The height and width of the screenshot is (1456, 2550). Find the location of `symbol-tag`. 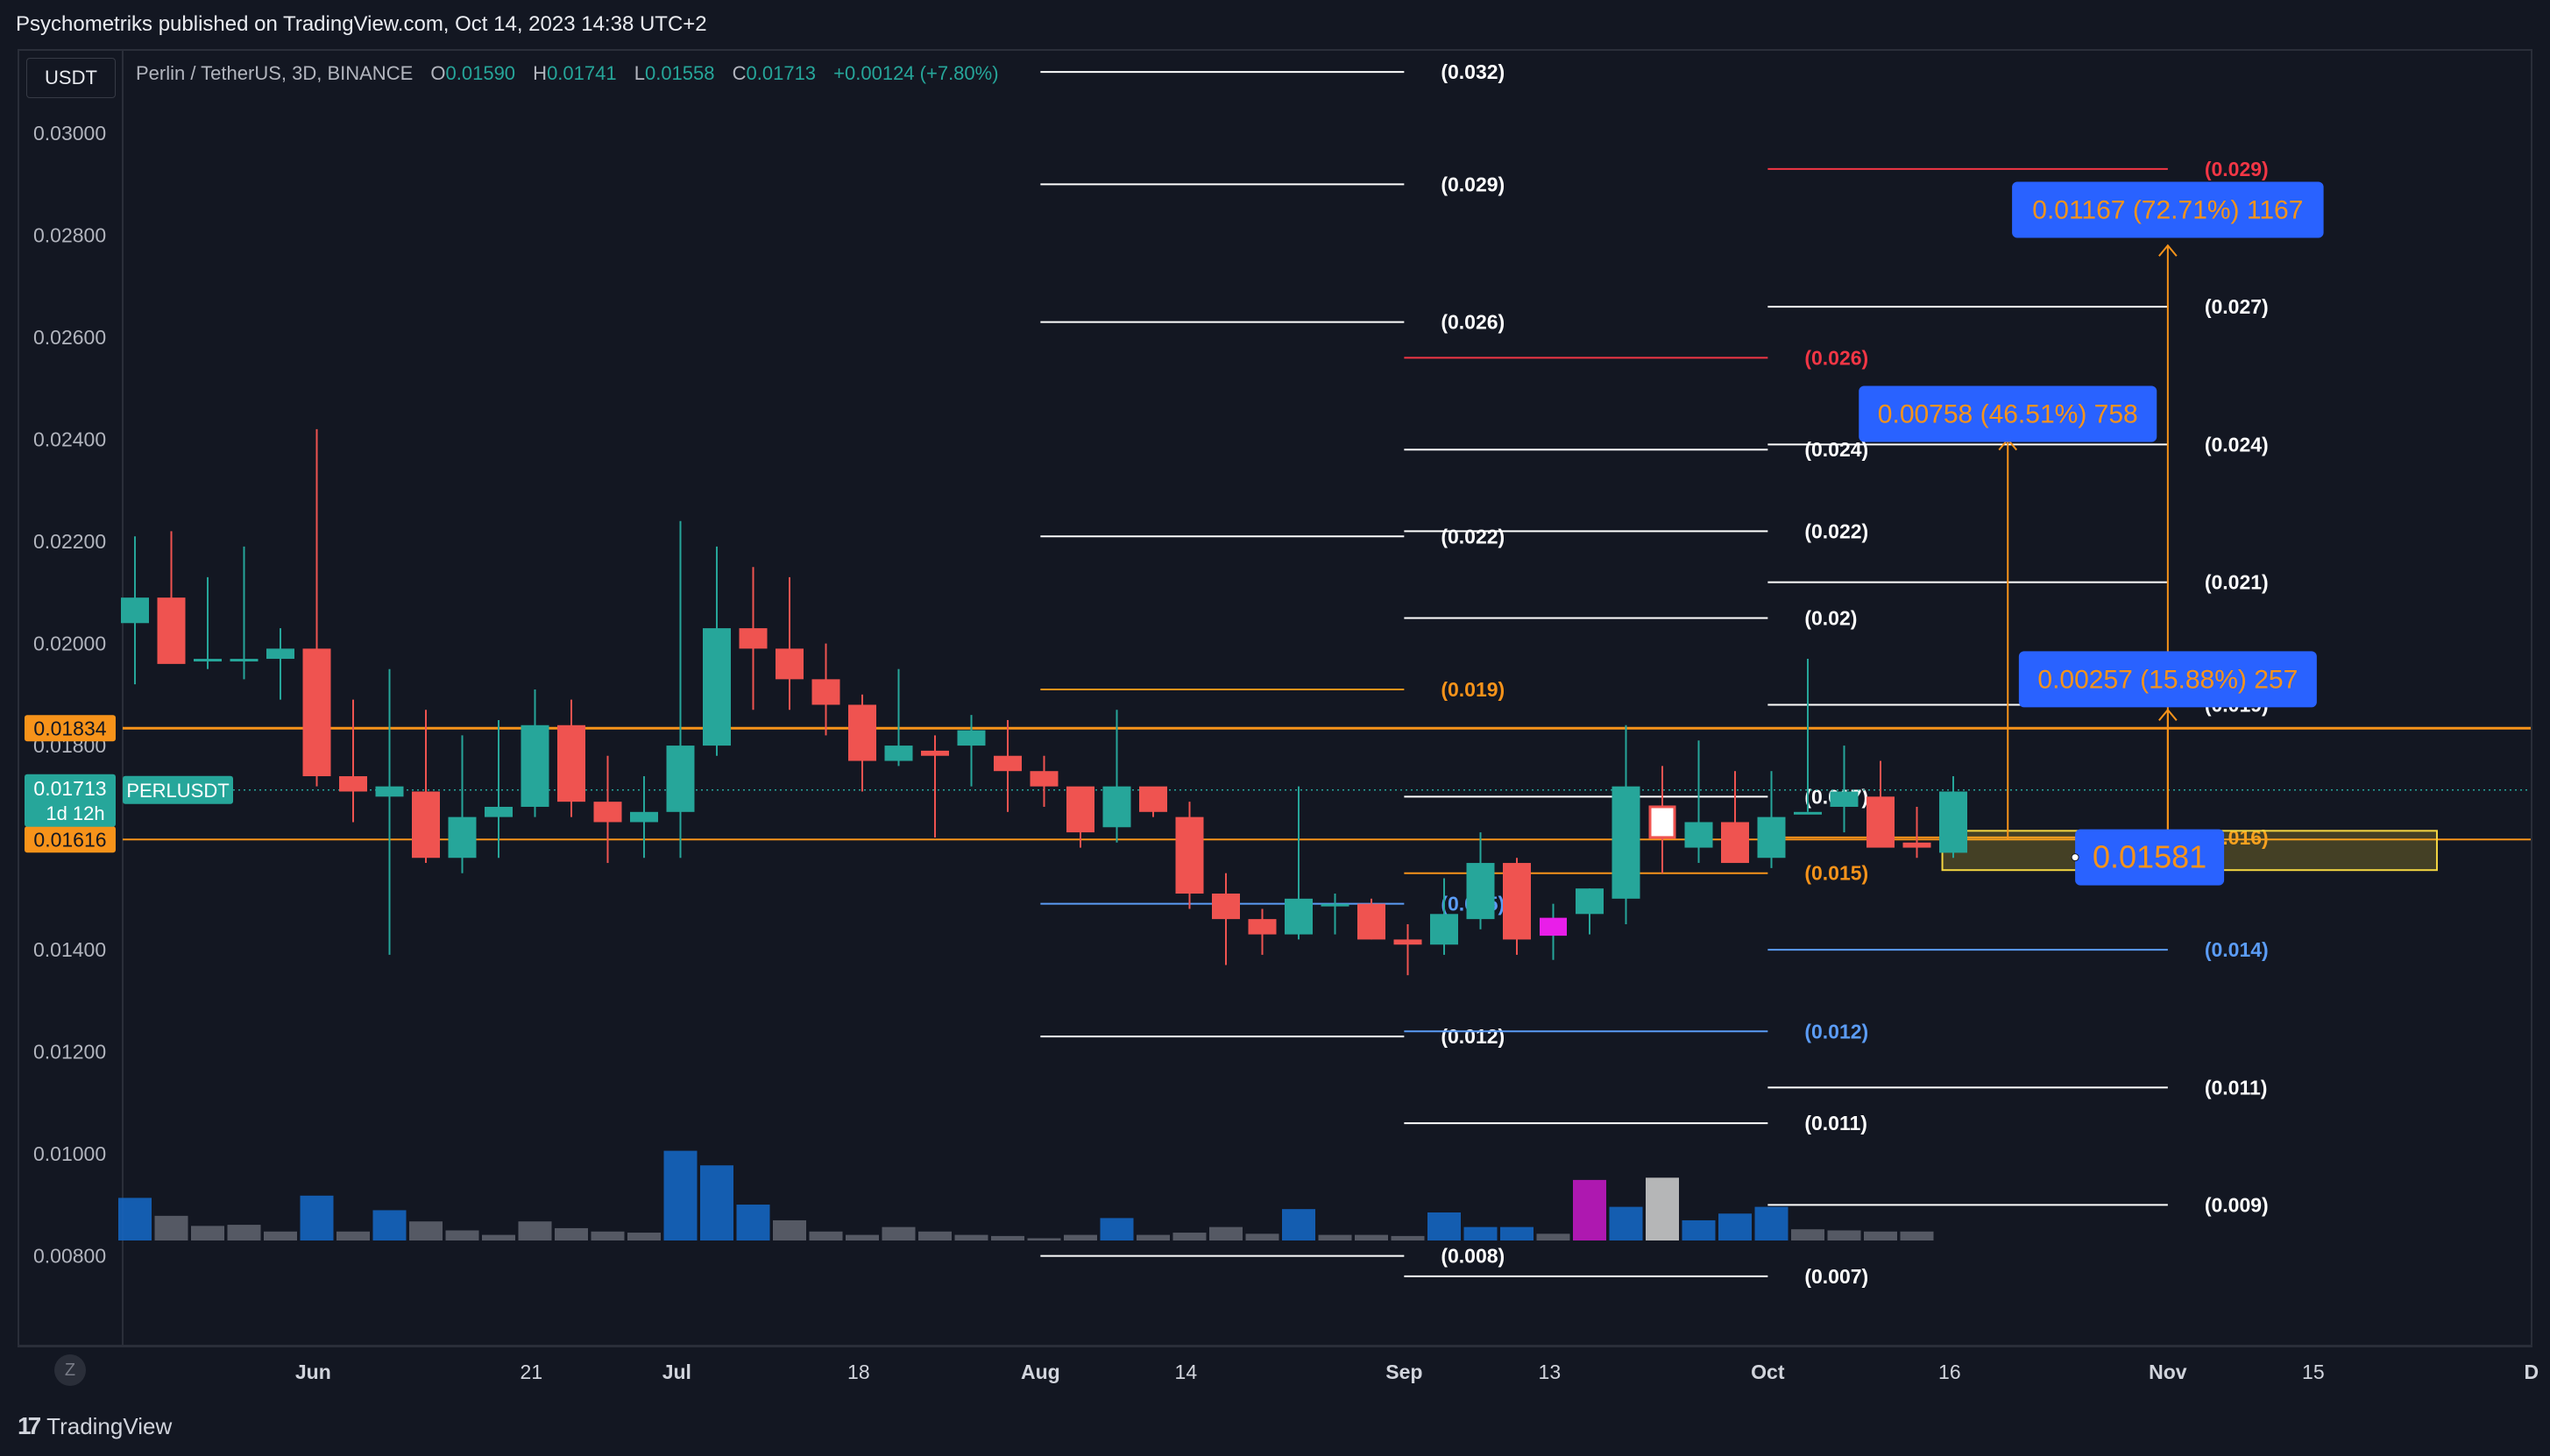

symbol-tag is located at coordinates (178, 789).